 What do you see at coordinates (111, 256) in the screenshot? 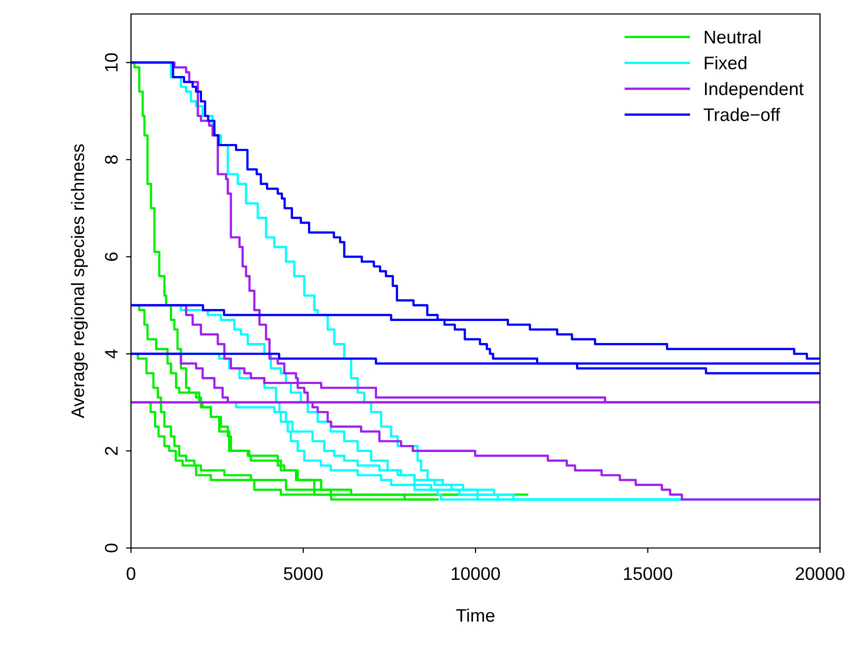
I see `y-tick-label: 6` at bounding box center [111, 256].